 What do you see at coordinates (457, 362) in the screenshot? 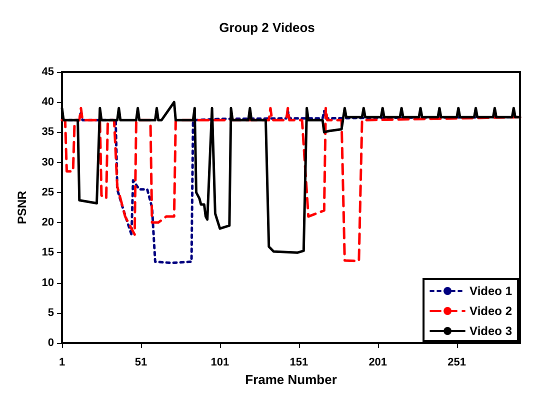
I see `x-tick-label: 251` at bounding box center [457, 362].